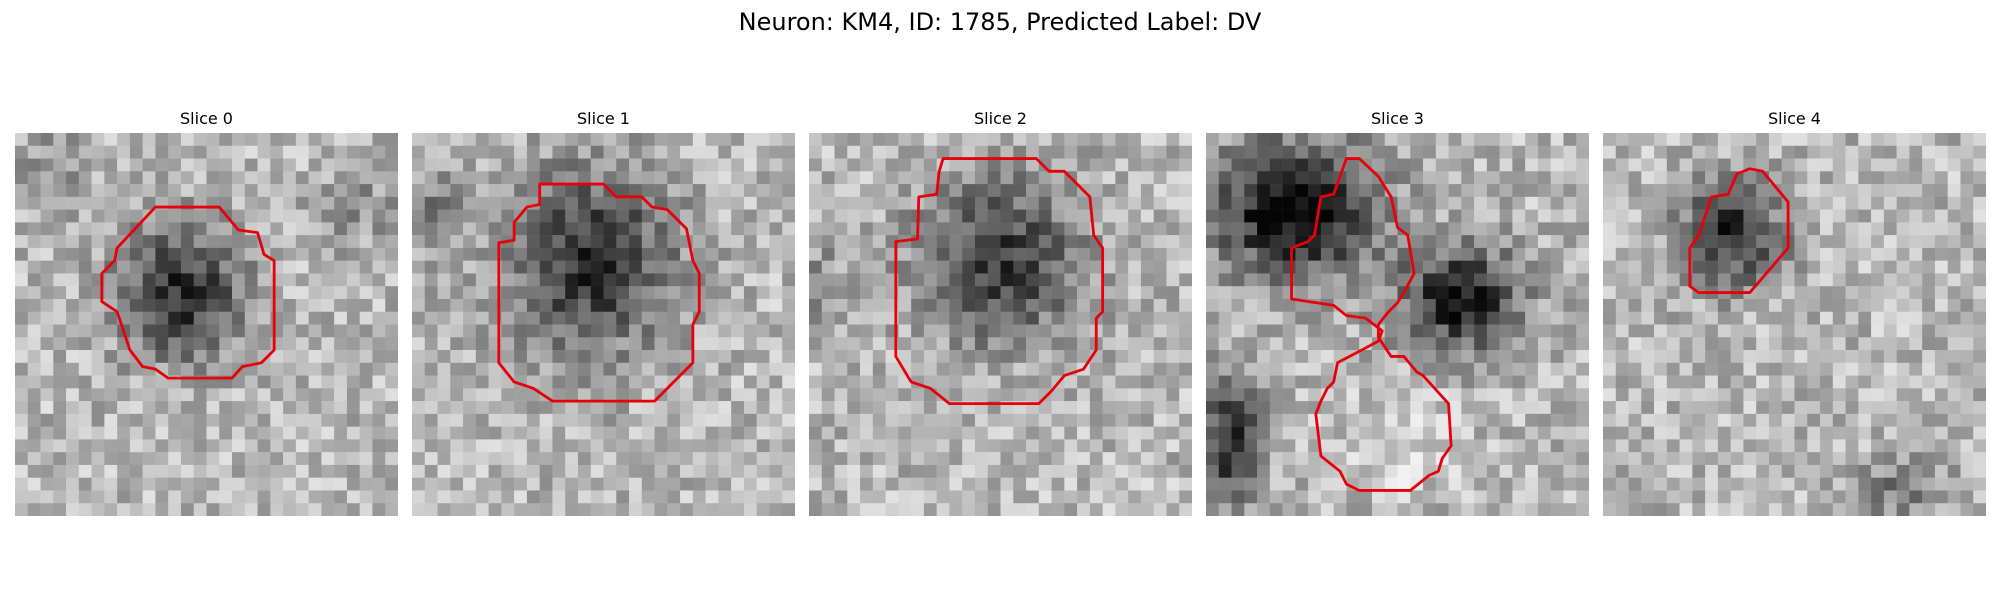  Describe the element at coordinates (1794, 118) in the screenshot. I see `slice-title: Slice 4` at that location.